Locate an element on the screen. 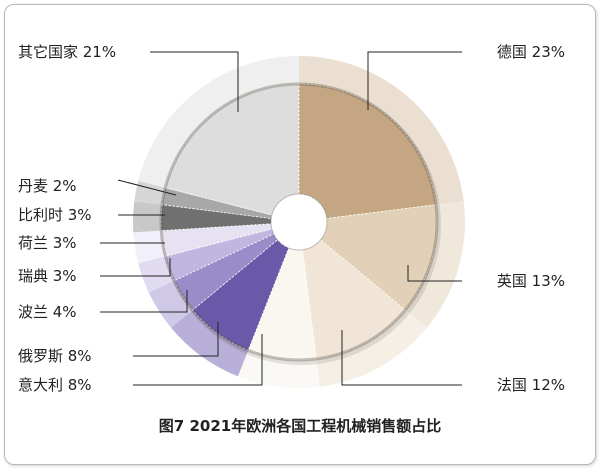  slice-label-3: 法国 12% is located at coordinates (531, 385).